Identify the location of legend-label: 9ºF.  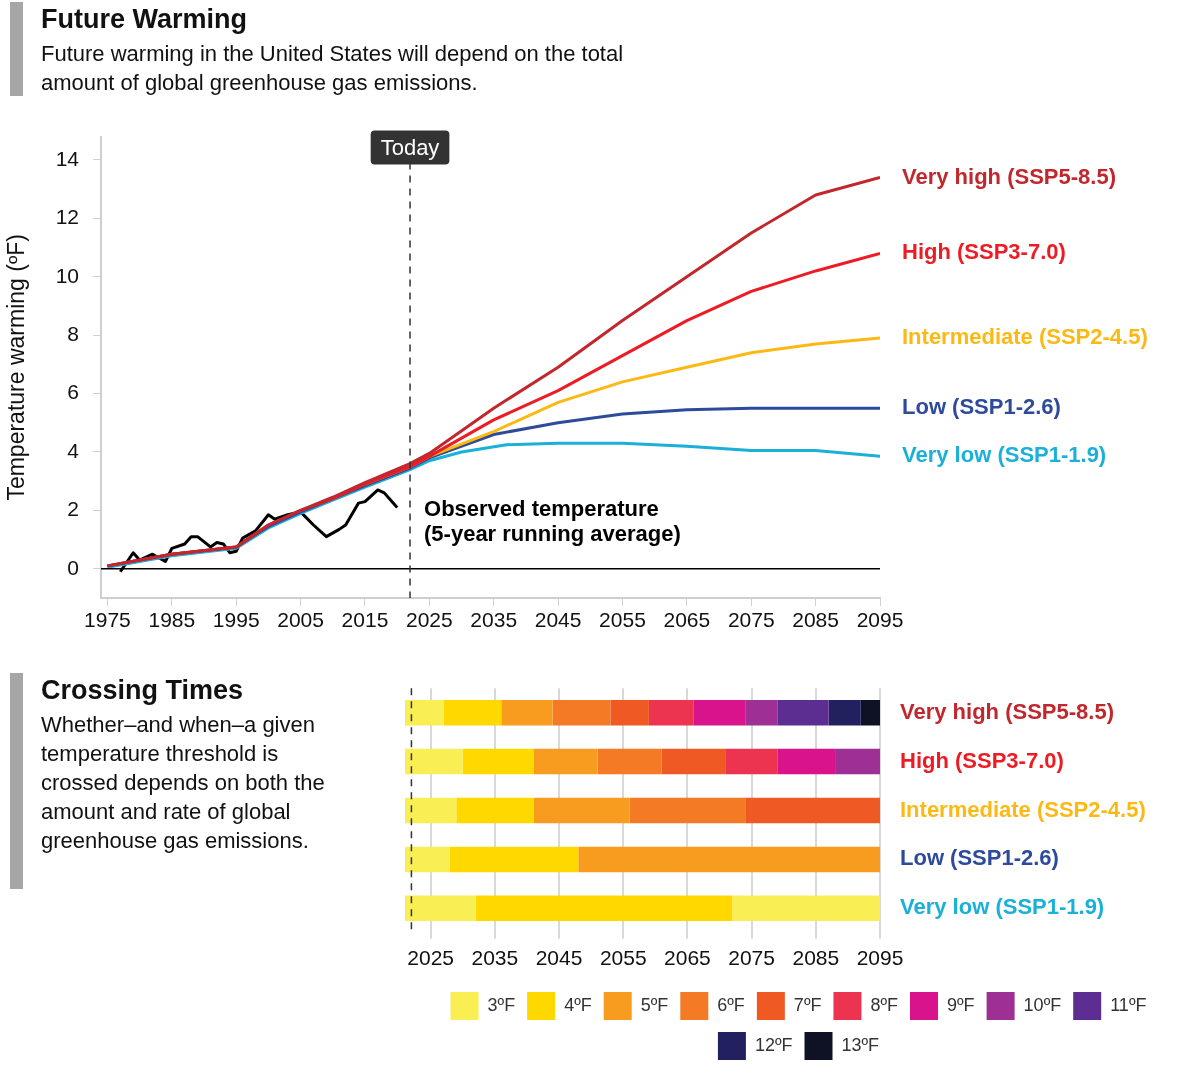
(961, 1004).